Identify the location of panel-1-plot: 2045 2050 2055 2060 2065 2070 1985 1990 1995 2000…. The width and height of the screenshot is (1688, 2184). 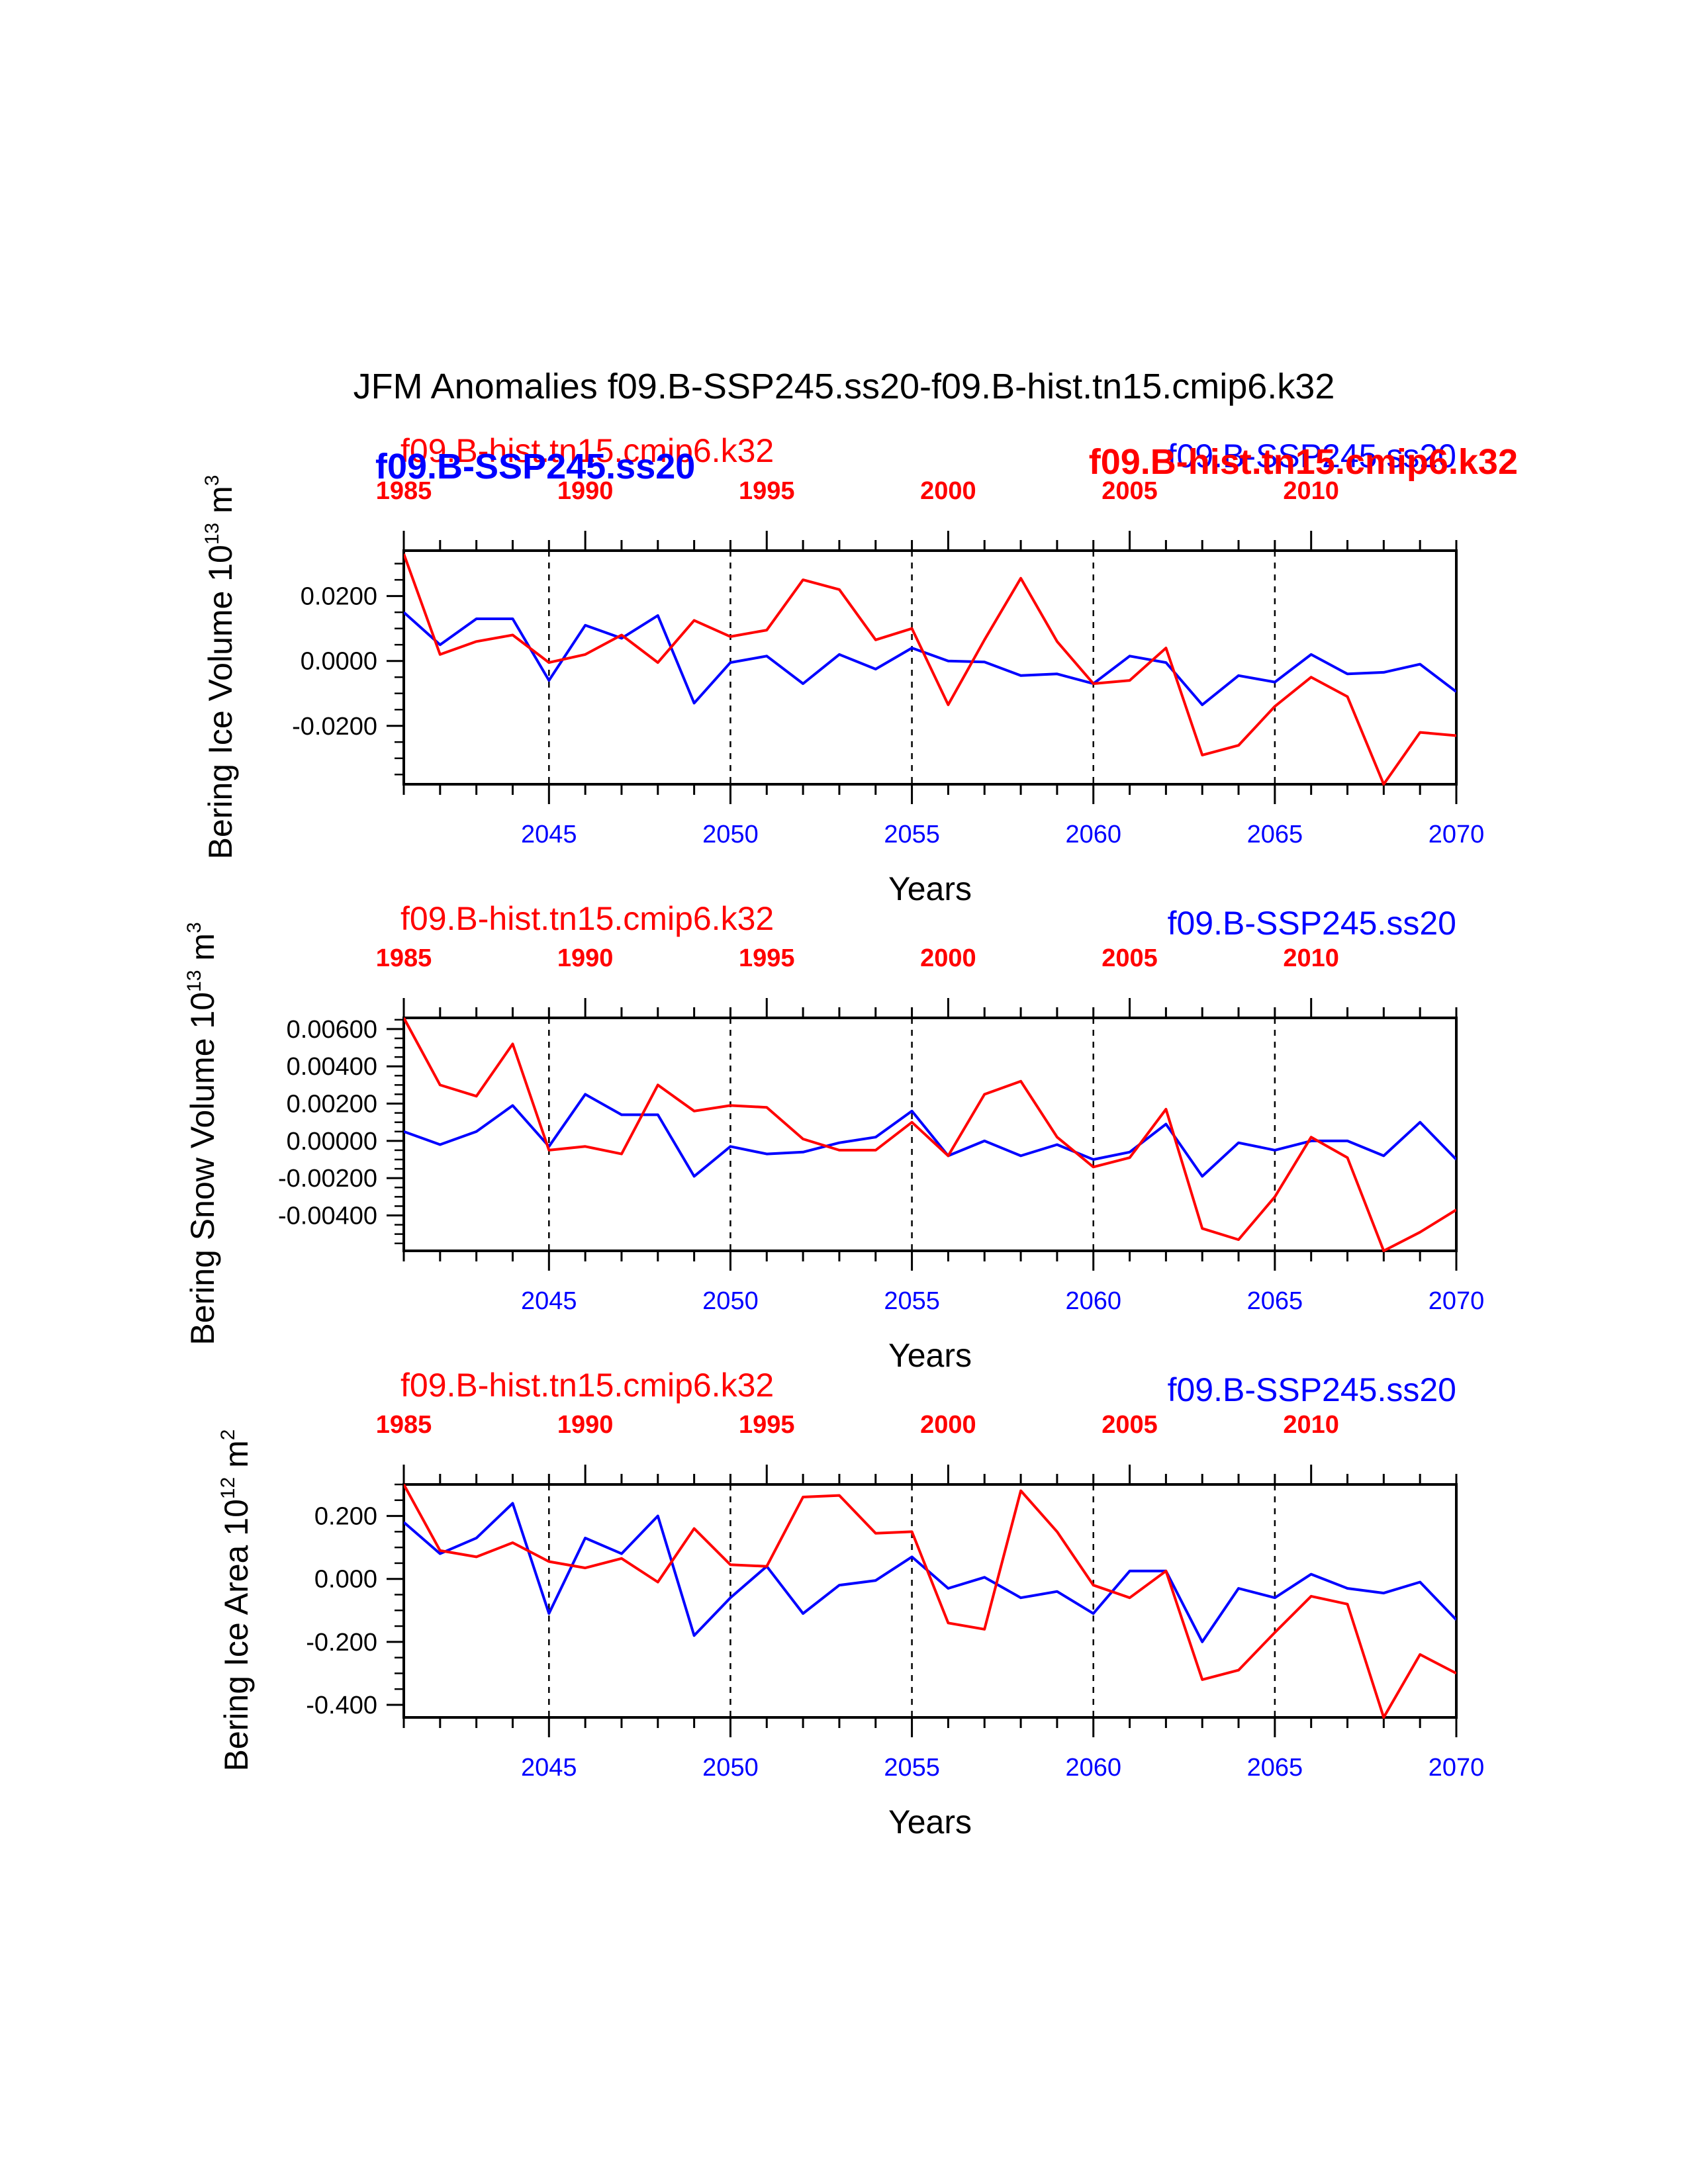
(888, 662).